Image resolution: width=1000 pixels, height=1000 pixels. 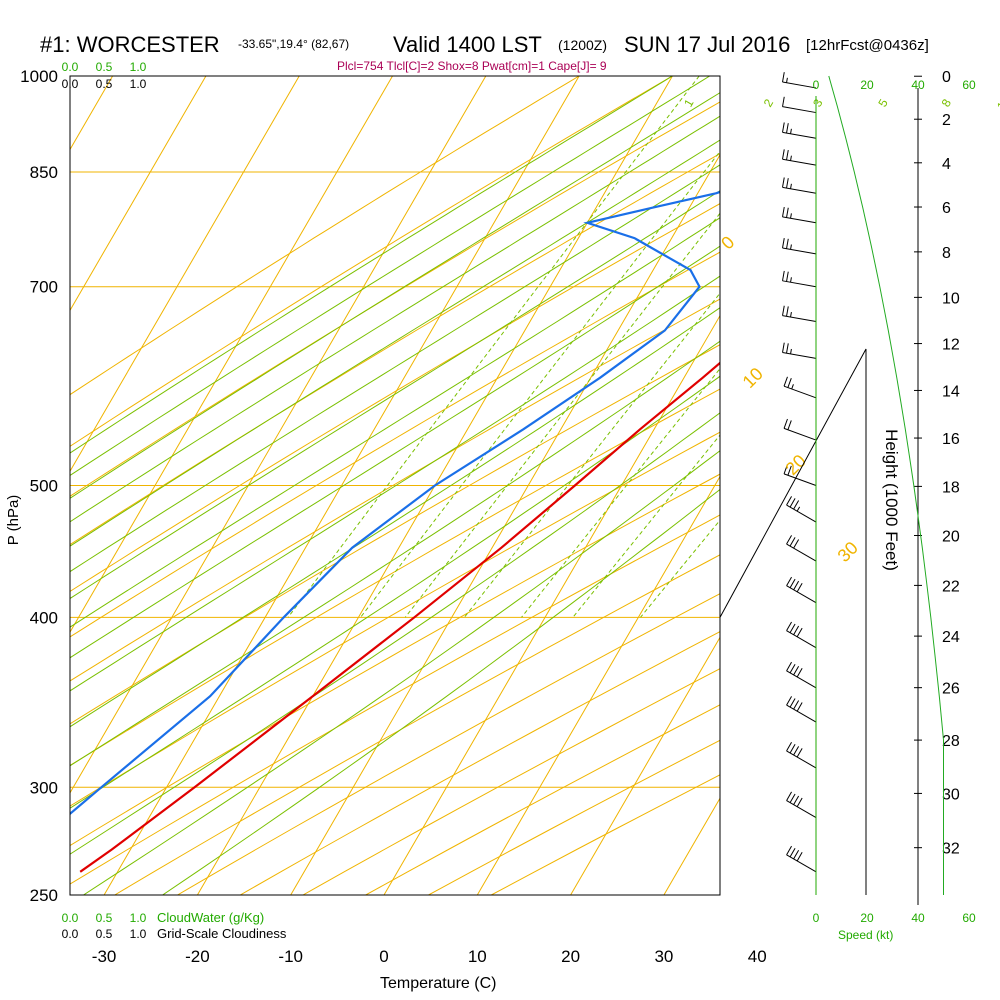 I want to click on speed-tick-top: 0, so click(x=816, y=85).